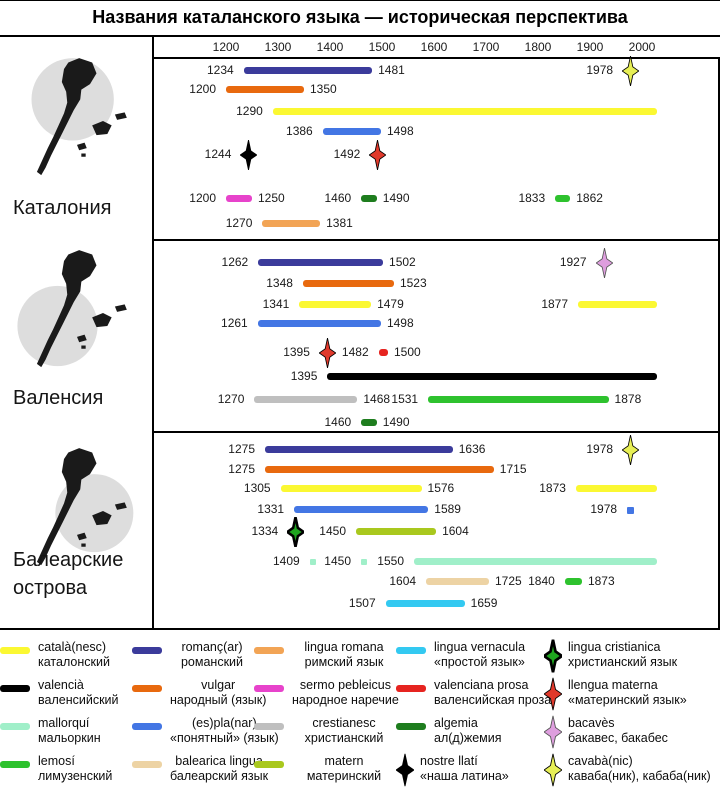 The height and width of the screenshot is (793, 720). Describe the element at coordinates (235, 262) in the screenshot. I see `year-label: 1262` at that location.